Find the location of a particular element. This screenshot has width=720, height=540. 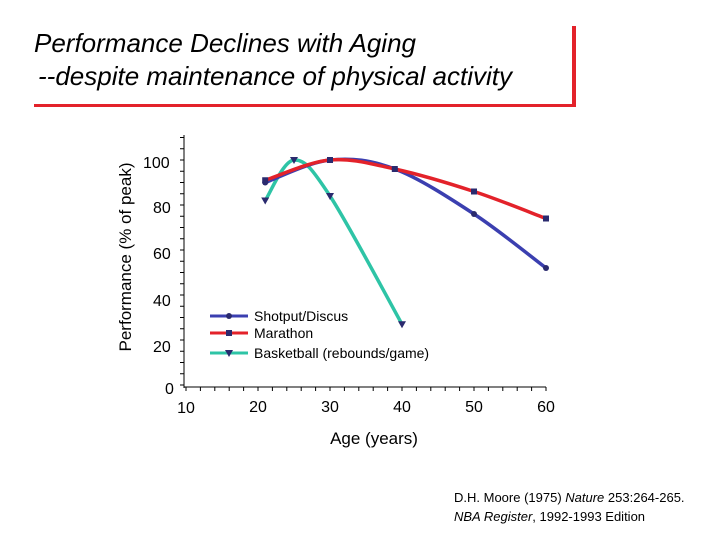

source-edition: , 1992-1993 Edition is located at coordinates (589, 516).